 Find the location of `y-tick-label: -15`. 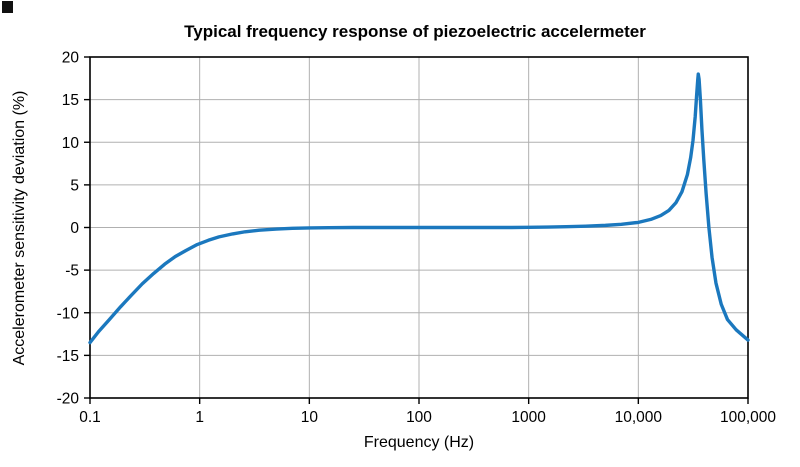

y-tick-label: -15 is located at coordinates (68, 356).